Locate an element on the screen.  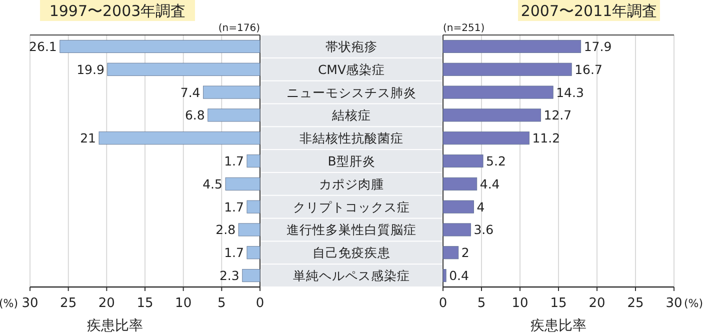
y-tick-label: 結核症 is located at coordinates (351, 115).